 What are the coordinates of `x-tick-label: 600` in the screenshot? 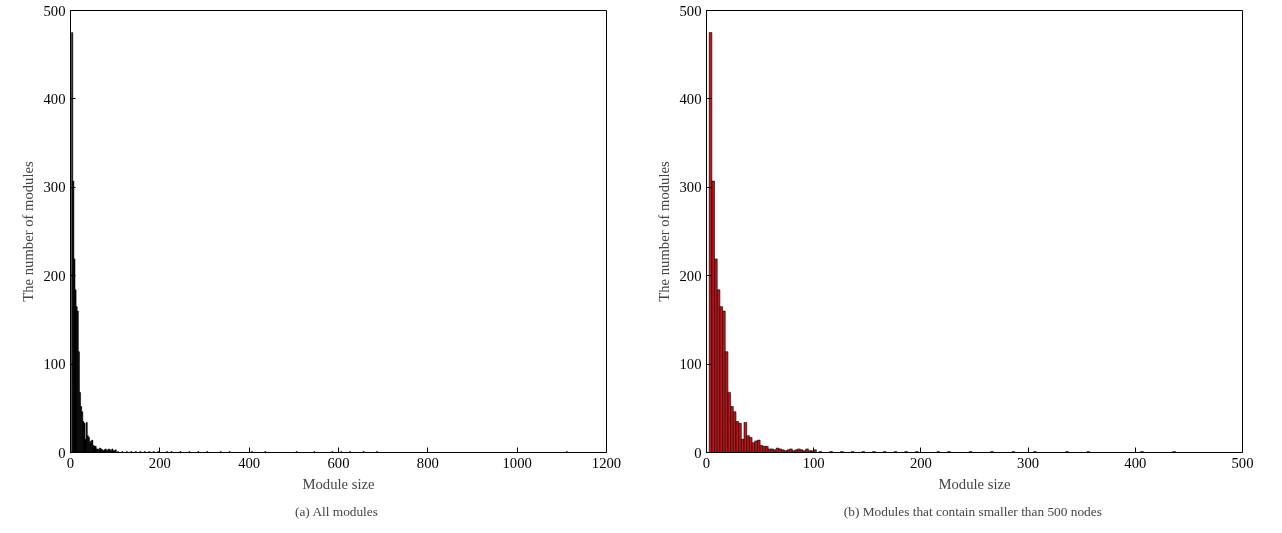 It's located at (338, 462).